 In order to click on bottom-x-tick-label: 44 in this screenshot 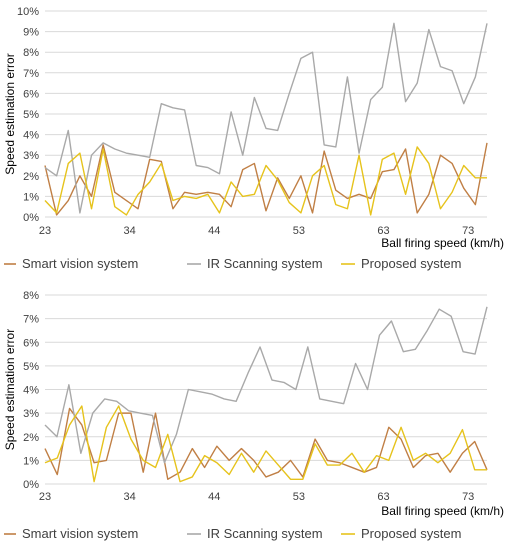, I will do `click(214, 497)`.